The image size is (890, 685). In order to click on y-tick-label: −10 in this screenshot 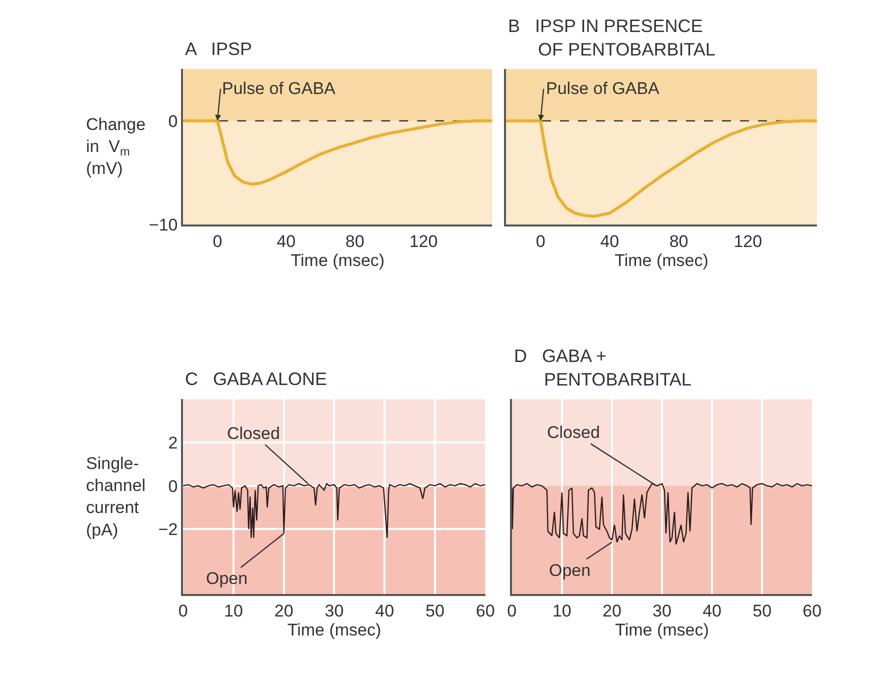, I will do `click(163, 225)`.